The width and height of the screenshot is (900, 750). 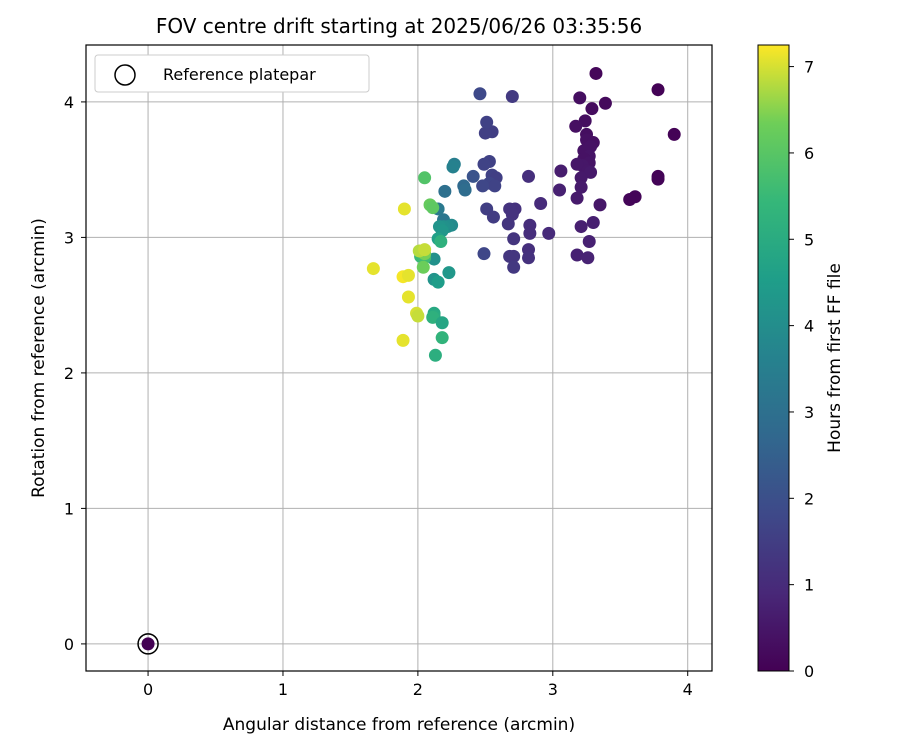 I want to click on colorbar-tick-label: 7, so click(x=809, y=67).